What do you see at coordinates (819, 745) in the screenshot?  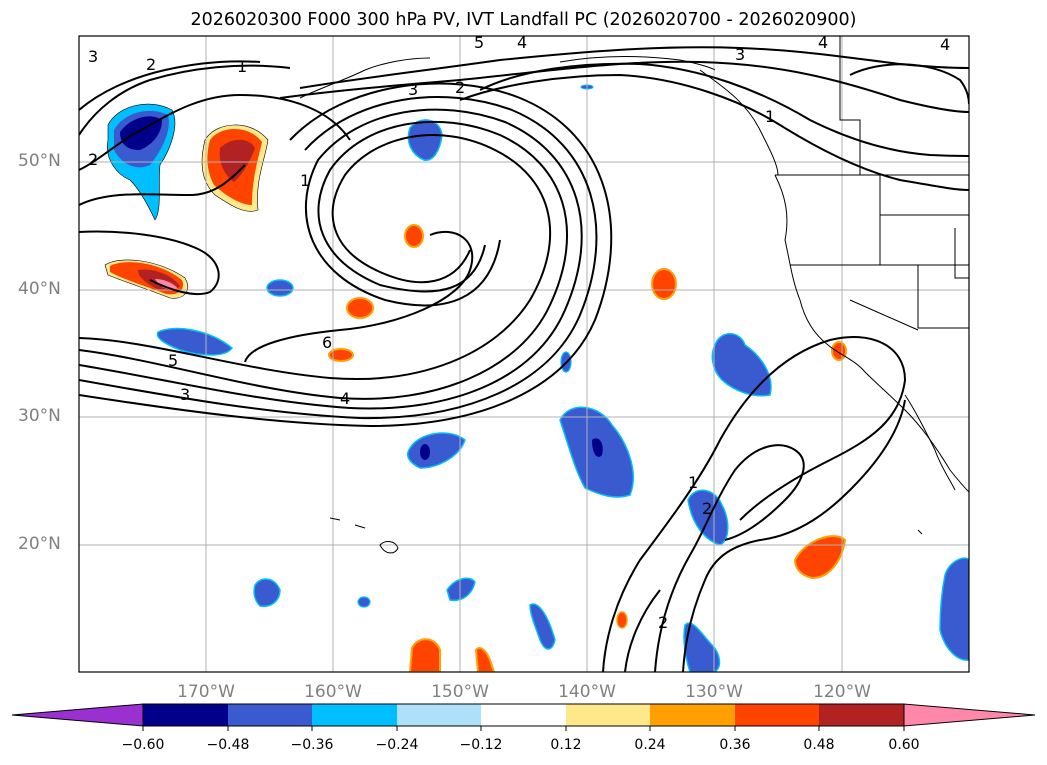 I see `colorbar-tick-label: 0.48` at bounding box center [819, 745].